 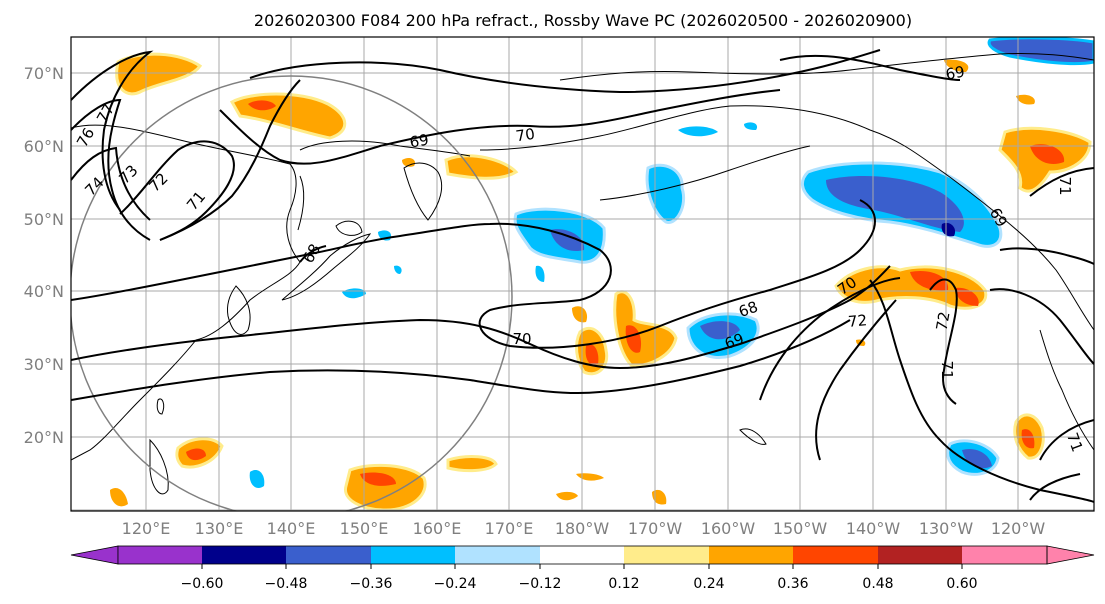 I want to click on coastline-sakhalin, so click(x=301, y=203).